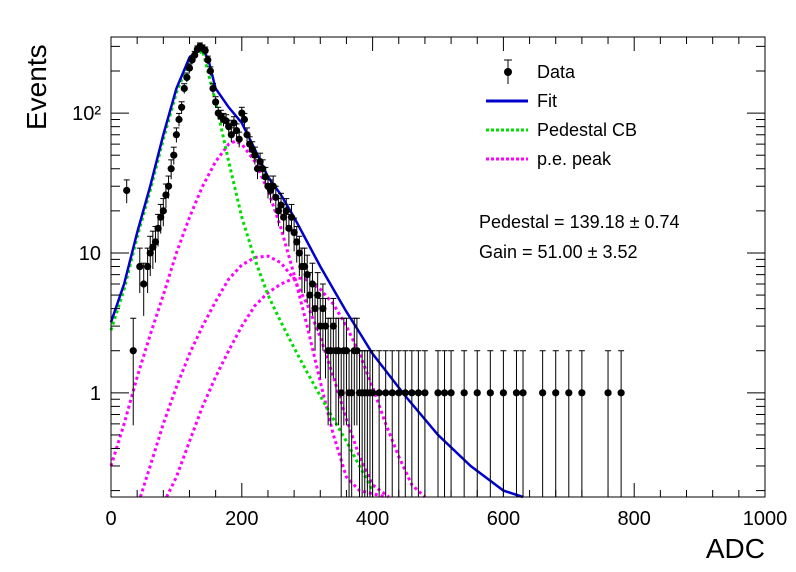 This screenshot has width=796, height=572. I want to click on x-tick-label: 0, so click(110, 519).